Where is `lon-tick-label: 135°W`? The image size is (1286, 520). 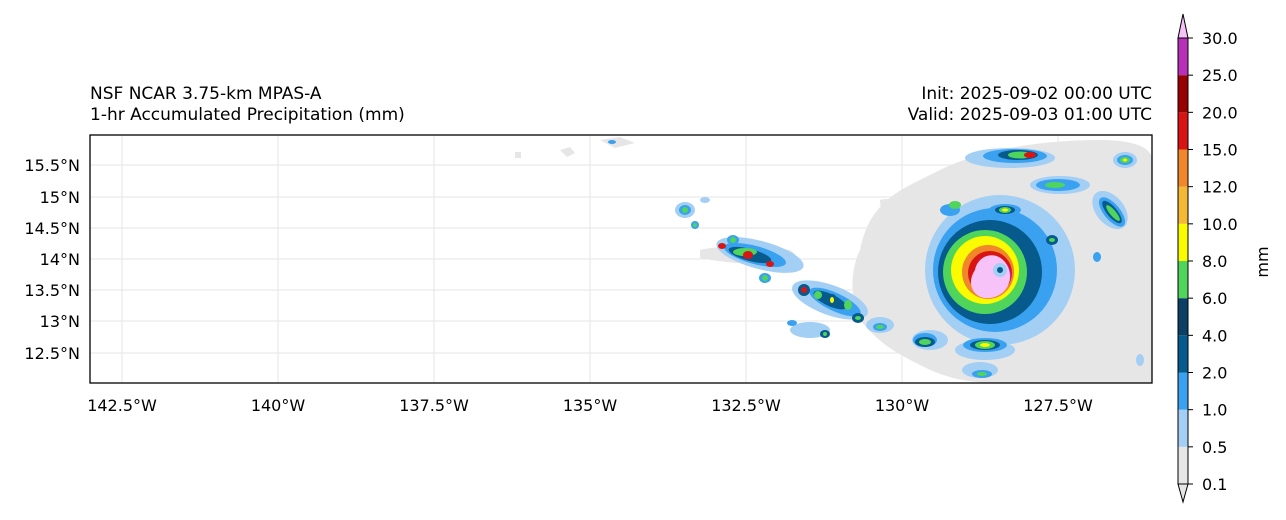
lon-tick-label: 135°W is located at coordinates (590, 405).